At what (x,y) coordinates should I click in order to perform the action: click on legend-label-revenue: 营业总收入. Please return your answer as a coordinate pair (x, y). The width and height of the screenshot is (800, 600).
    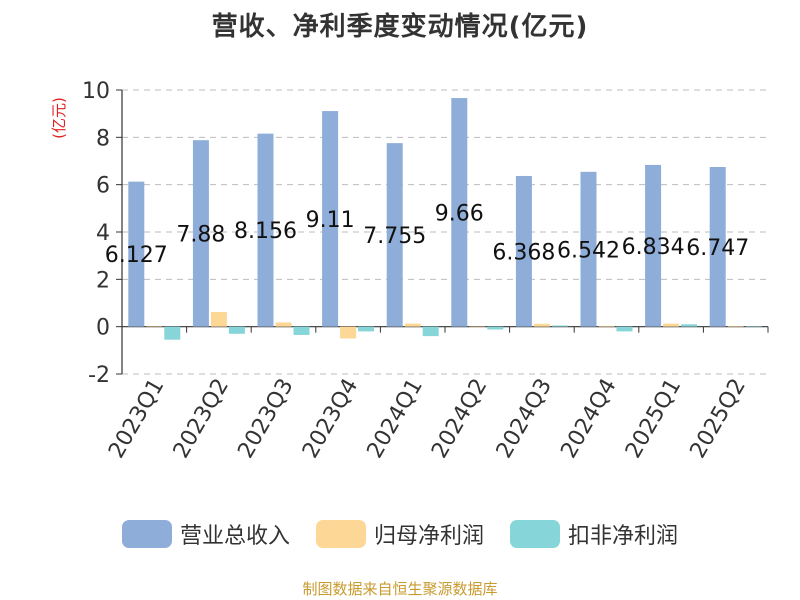
    Looking at the image, I should click on (234, 536).